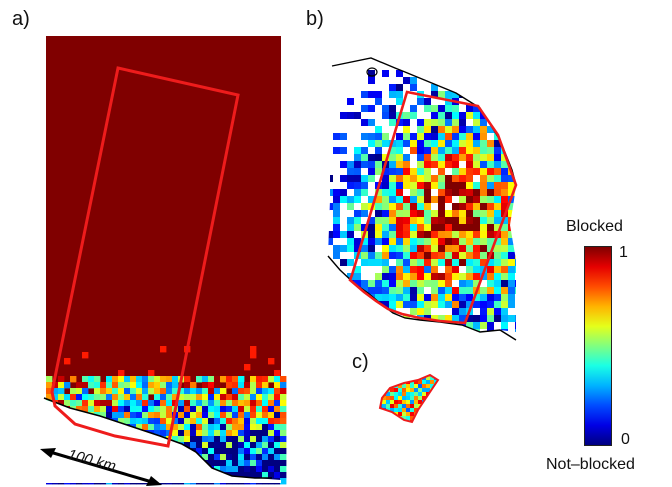  Describe the element at coordinates (594, 226) in the screenshot. I see `colorbar-title: Blocked` at that location.